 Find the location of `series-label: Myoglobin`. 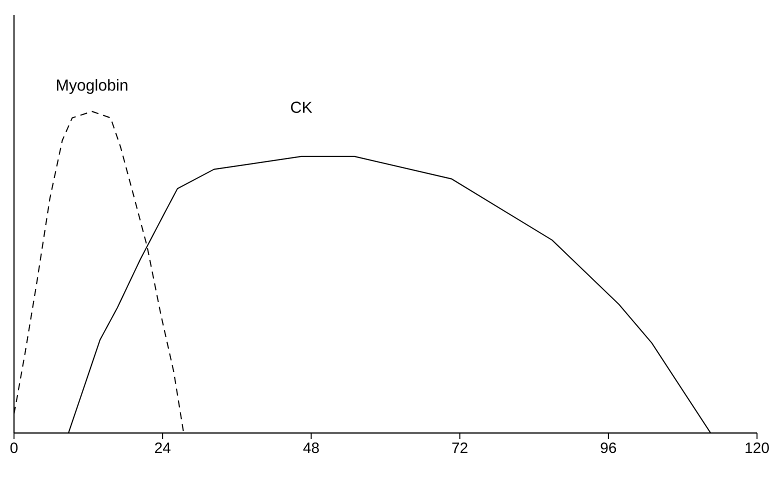

series-label: Myoglobin is located at coordinates (92, 86).